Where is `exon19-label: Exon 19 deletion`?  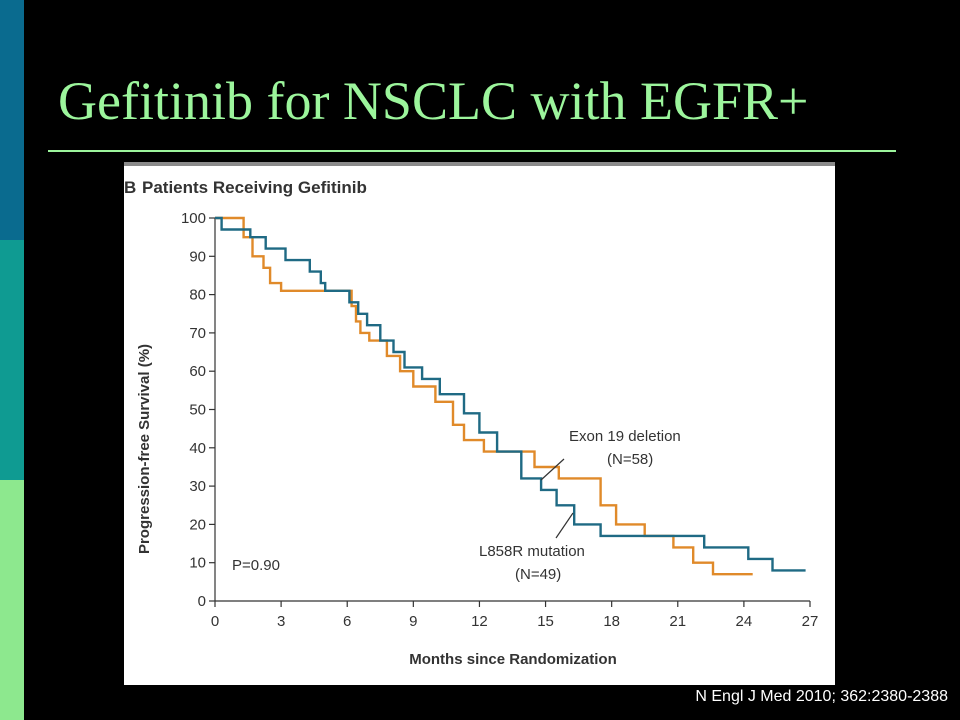 exon19-label: Exon 19 deletion is located at coordinates (625, 436).